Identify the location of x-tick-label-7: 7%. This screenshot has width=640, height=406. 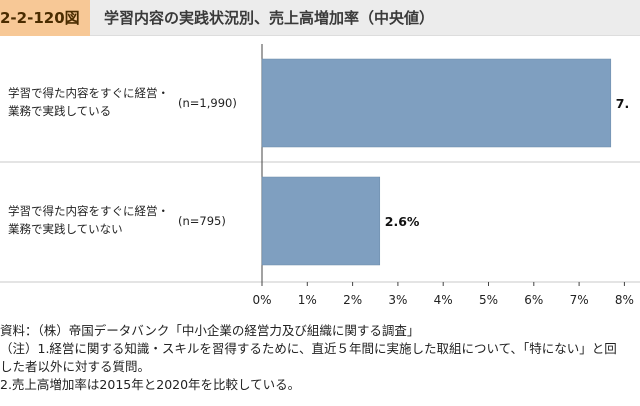
(579, 300).